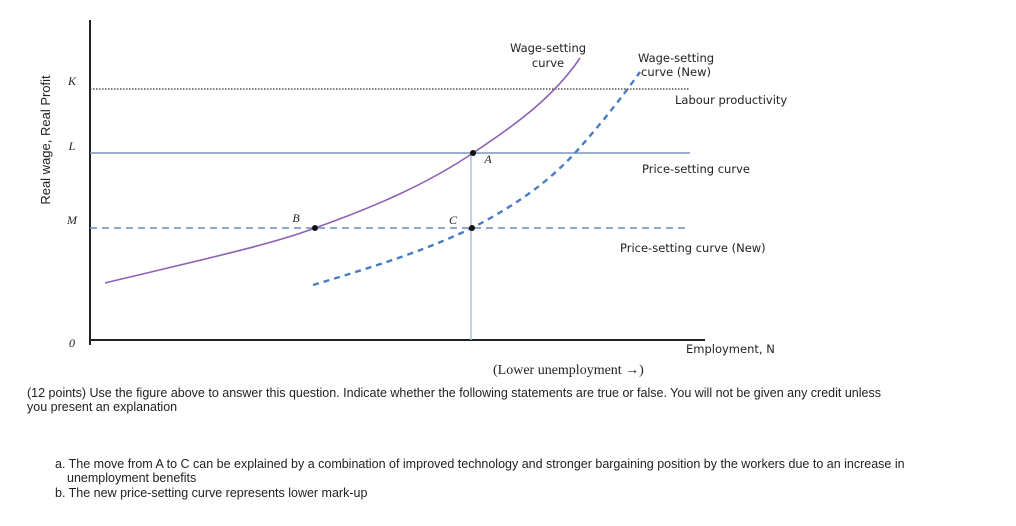 This screenshot has height=526, width=1016. Describe the element at coordinates (102, 407) in the screenshot. I see `question-intro: you present an explanation` at that location.